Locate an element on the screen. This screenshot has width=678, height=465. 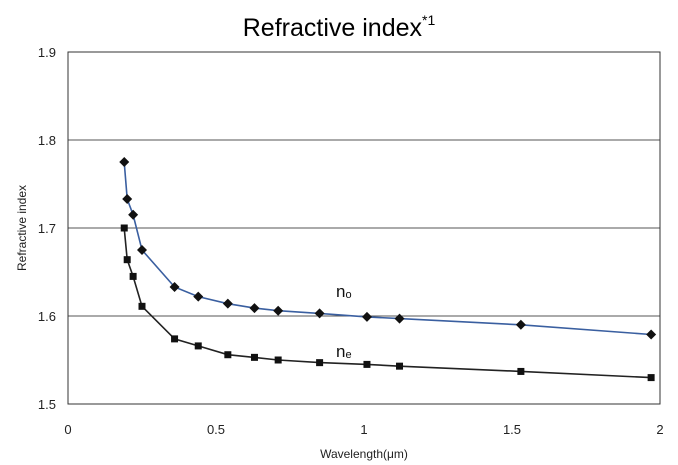
y-axis-label: Refractive index is located at coordinates (22, 228).